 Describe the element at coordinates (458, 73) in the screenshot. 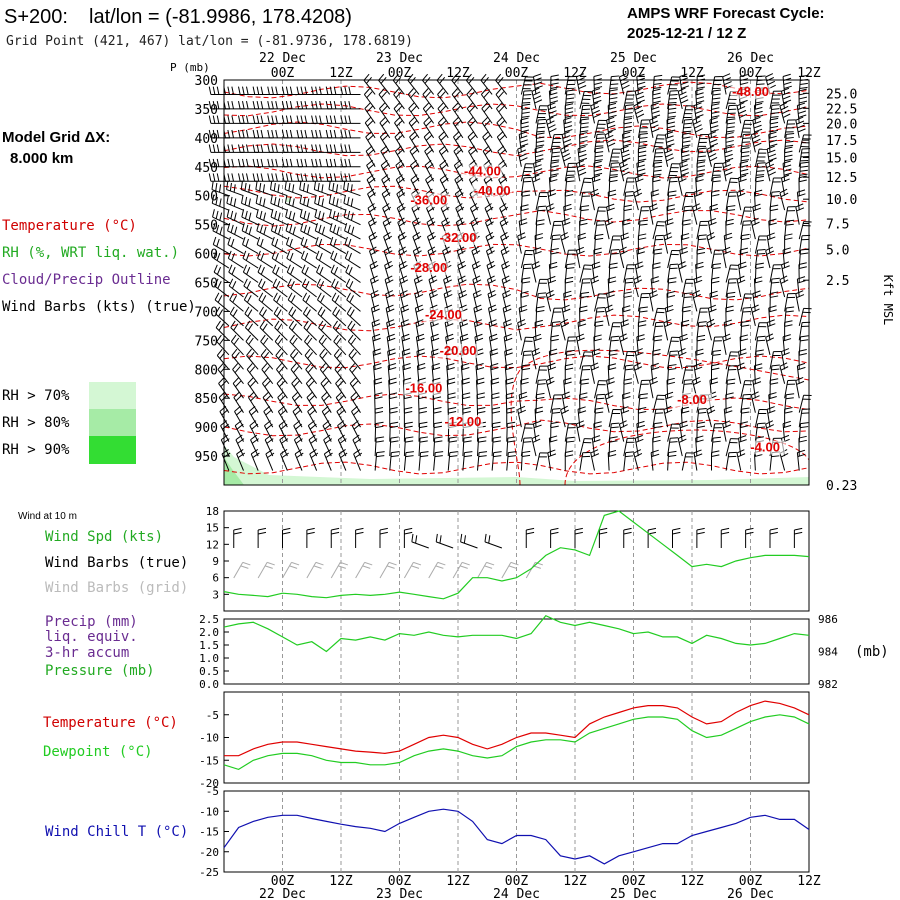

I see `top-time-label: 12Z` at that location.